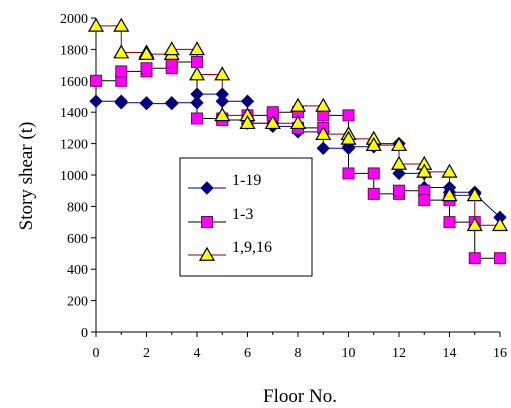 Image resolution: width=511 pixels, height=408 pixels. Describe the element at coordinates (399, 353) in the screenshot. I see `x-tick-label: 12` at that location.